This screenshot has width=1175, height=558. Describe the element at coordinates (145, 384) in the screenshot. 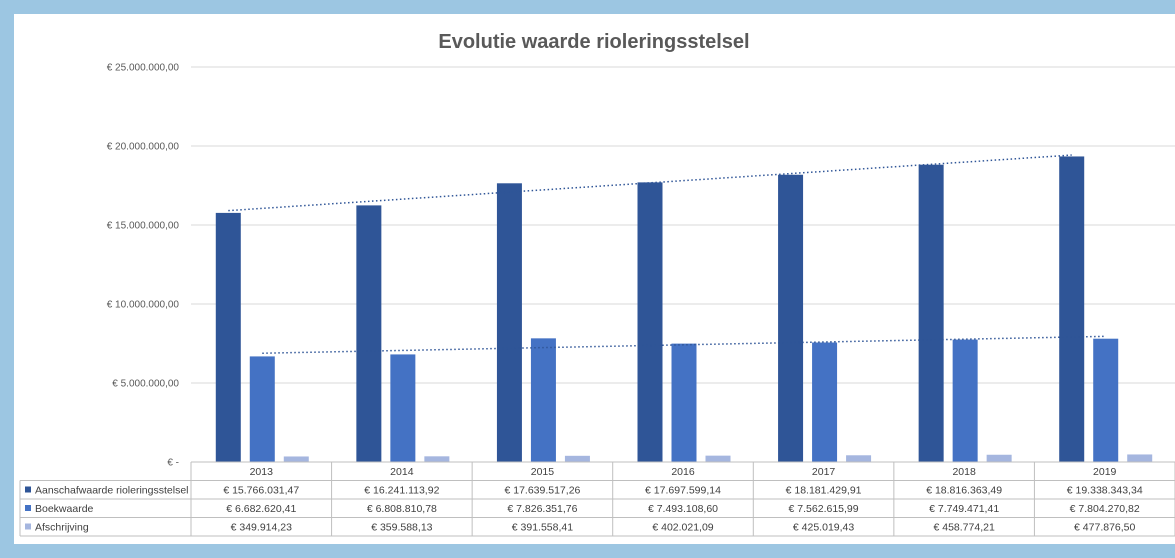

I see `y-tick-label: € 5.000.000,00` at that location.